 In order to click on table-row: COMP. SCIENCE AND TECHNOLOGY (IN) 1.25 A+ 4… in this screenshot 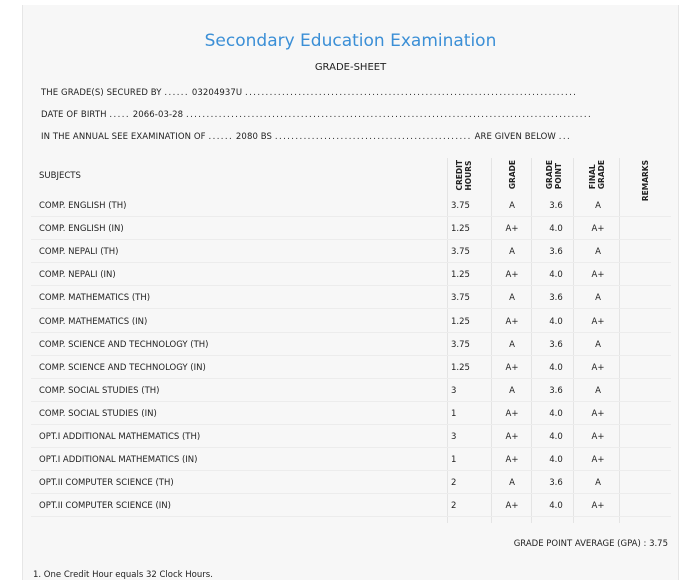, I will do `click(351, 367)`.